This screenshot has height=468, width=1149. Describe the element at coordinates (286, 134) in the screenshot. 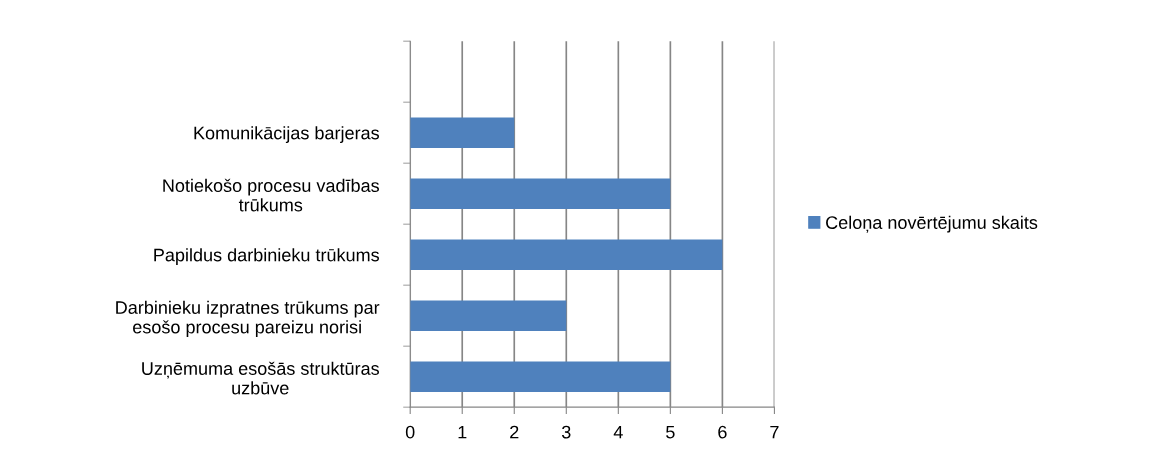

I see `y-tick-label: Komunikācijas barjeras` at that location.